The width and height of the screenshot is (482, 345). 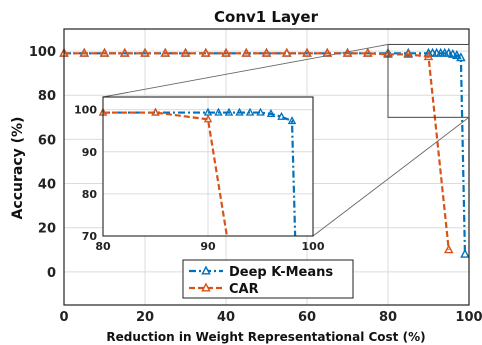 What do you see at coordinates (281, 272) in the screenshot?
I see `legend-label: Deep K-Means` at bounding box center [281, 272].